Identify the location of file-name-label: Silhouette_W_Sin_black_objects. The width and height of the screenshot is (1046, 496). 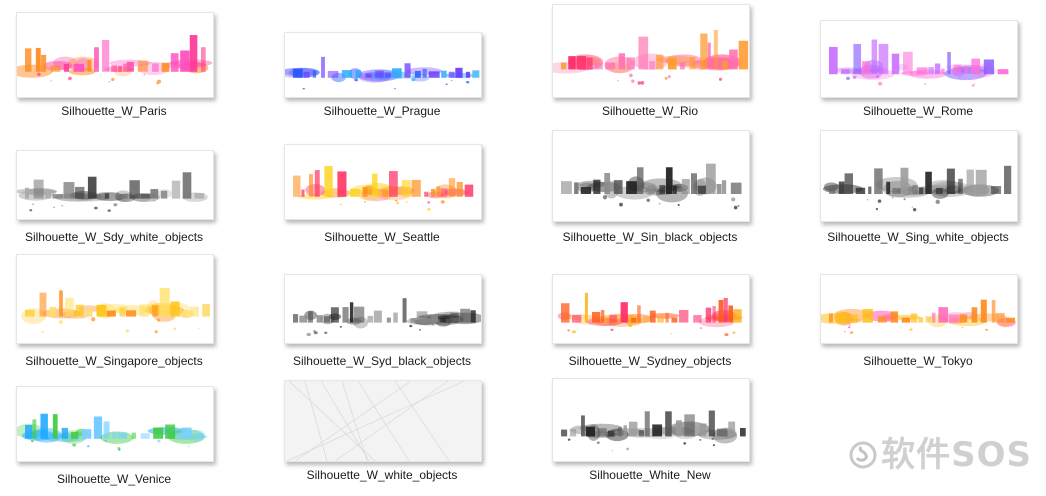
(650, 237).